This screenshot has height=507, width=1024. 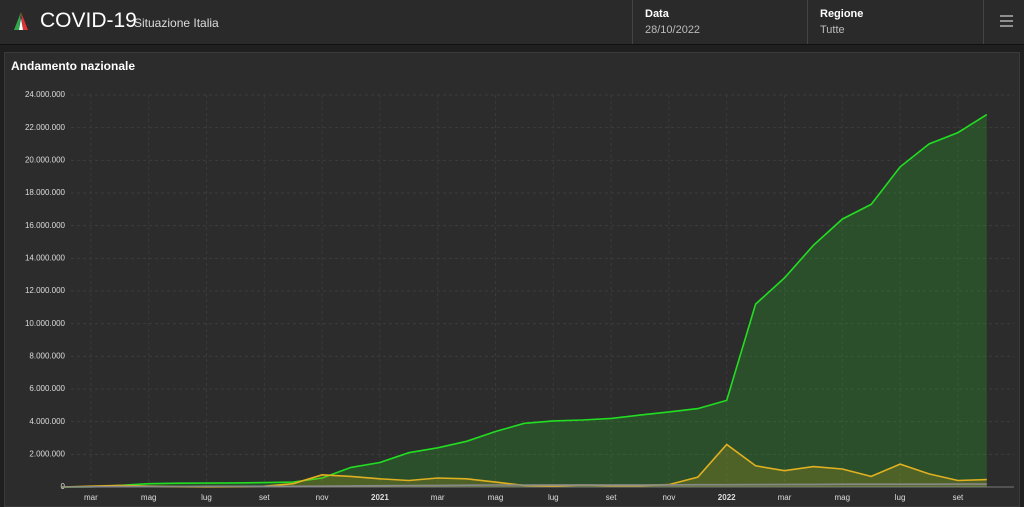 I want to click on y-tick-label: 18.000.000, so click(x=45, y=192).